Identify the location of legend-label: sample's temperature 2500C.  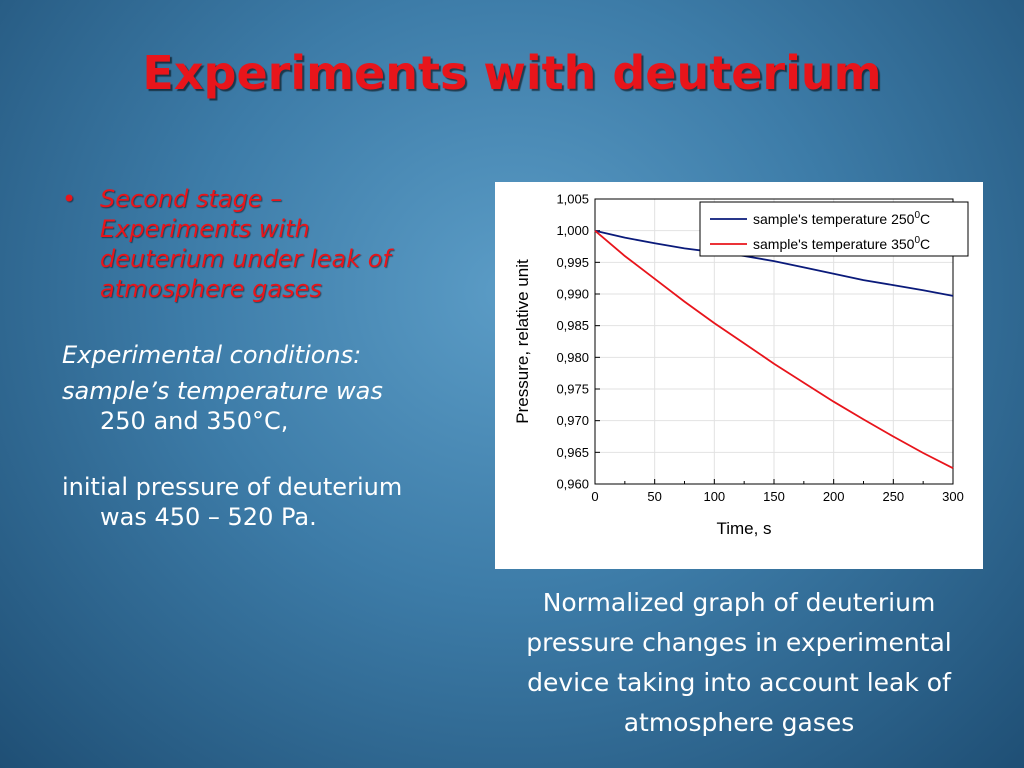
(841, 218).